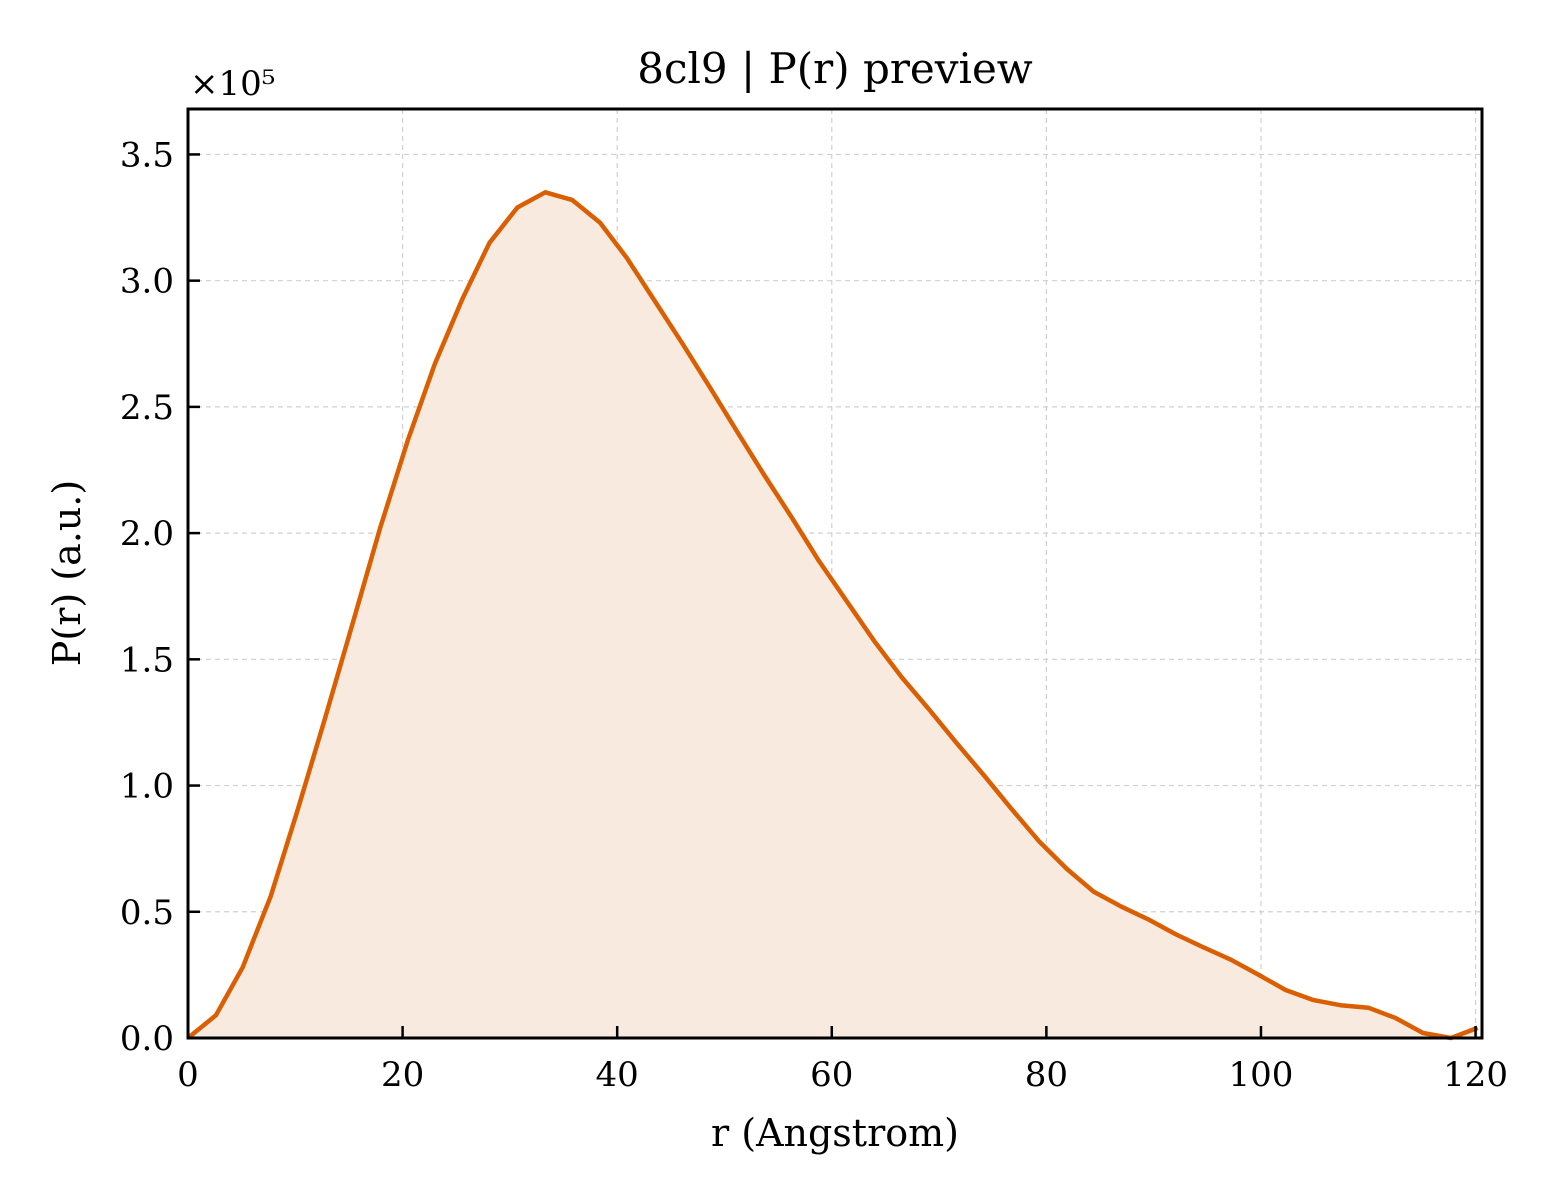 Image resolution: width=1560 pixels, height=1200 pixels. I want to click on chart-title: 8cl9 | P(r) preview, so click(835, 68).